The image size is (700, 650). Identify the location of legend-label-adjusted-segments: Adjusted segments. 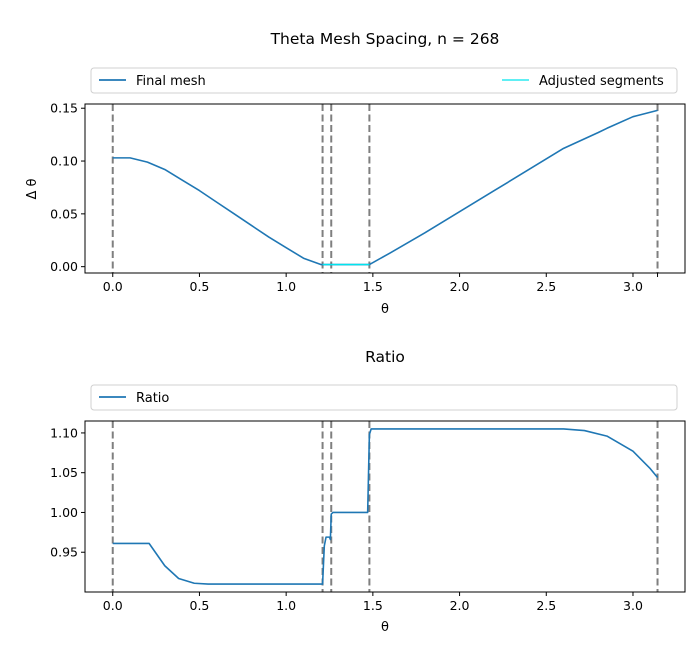
(601, 81).